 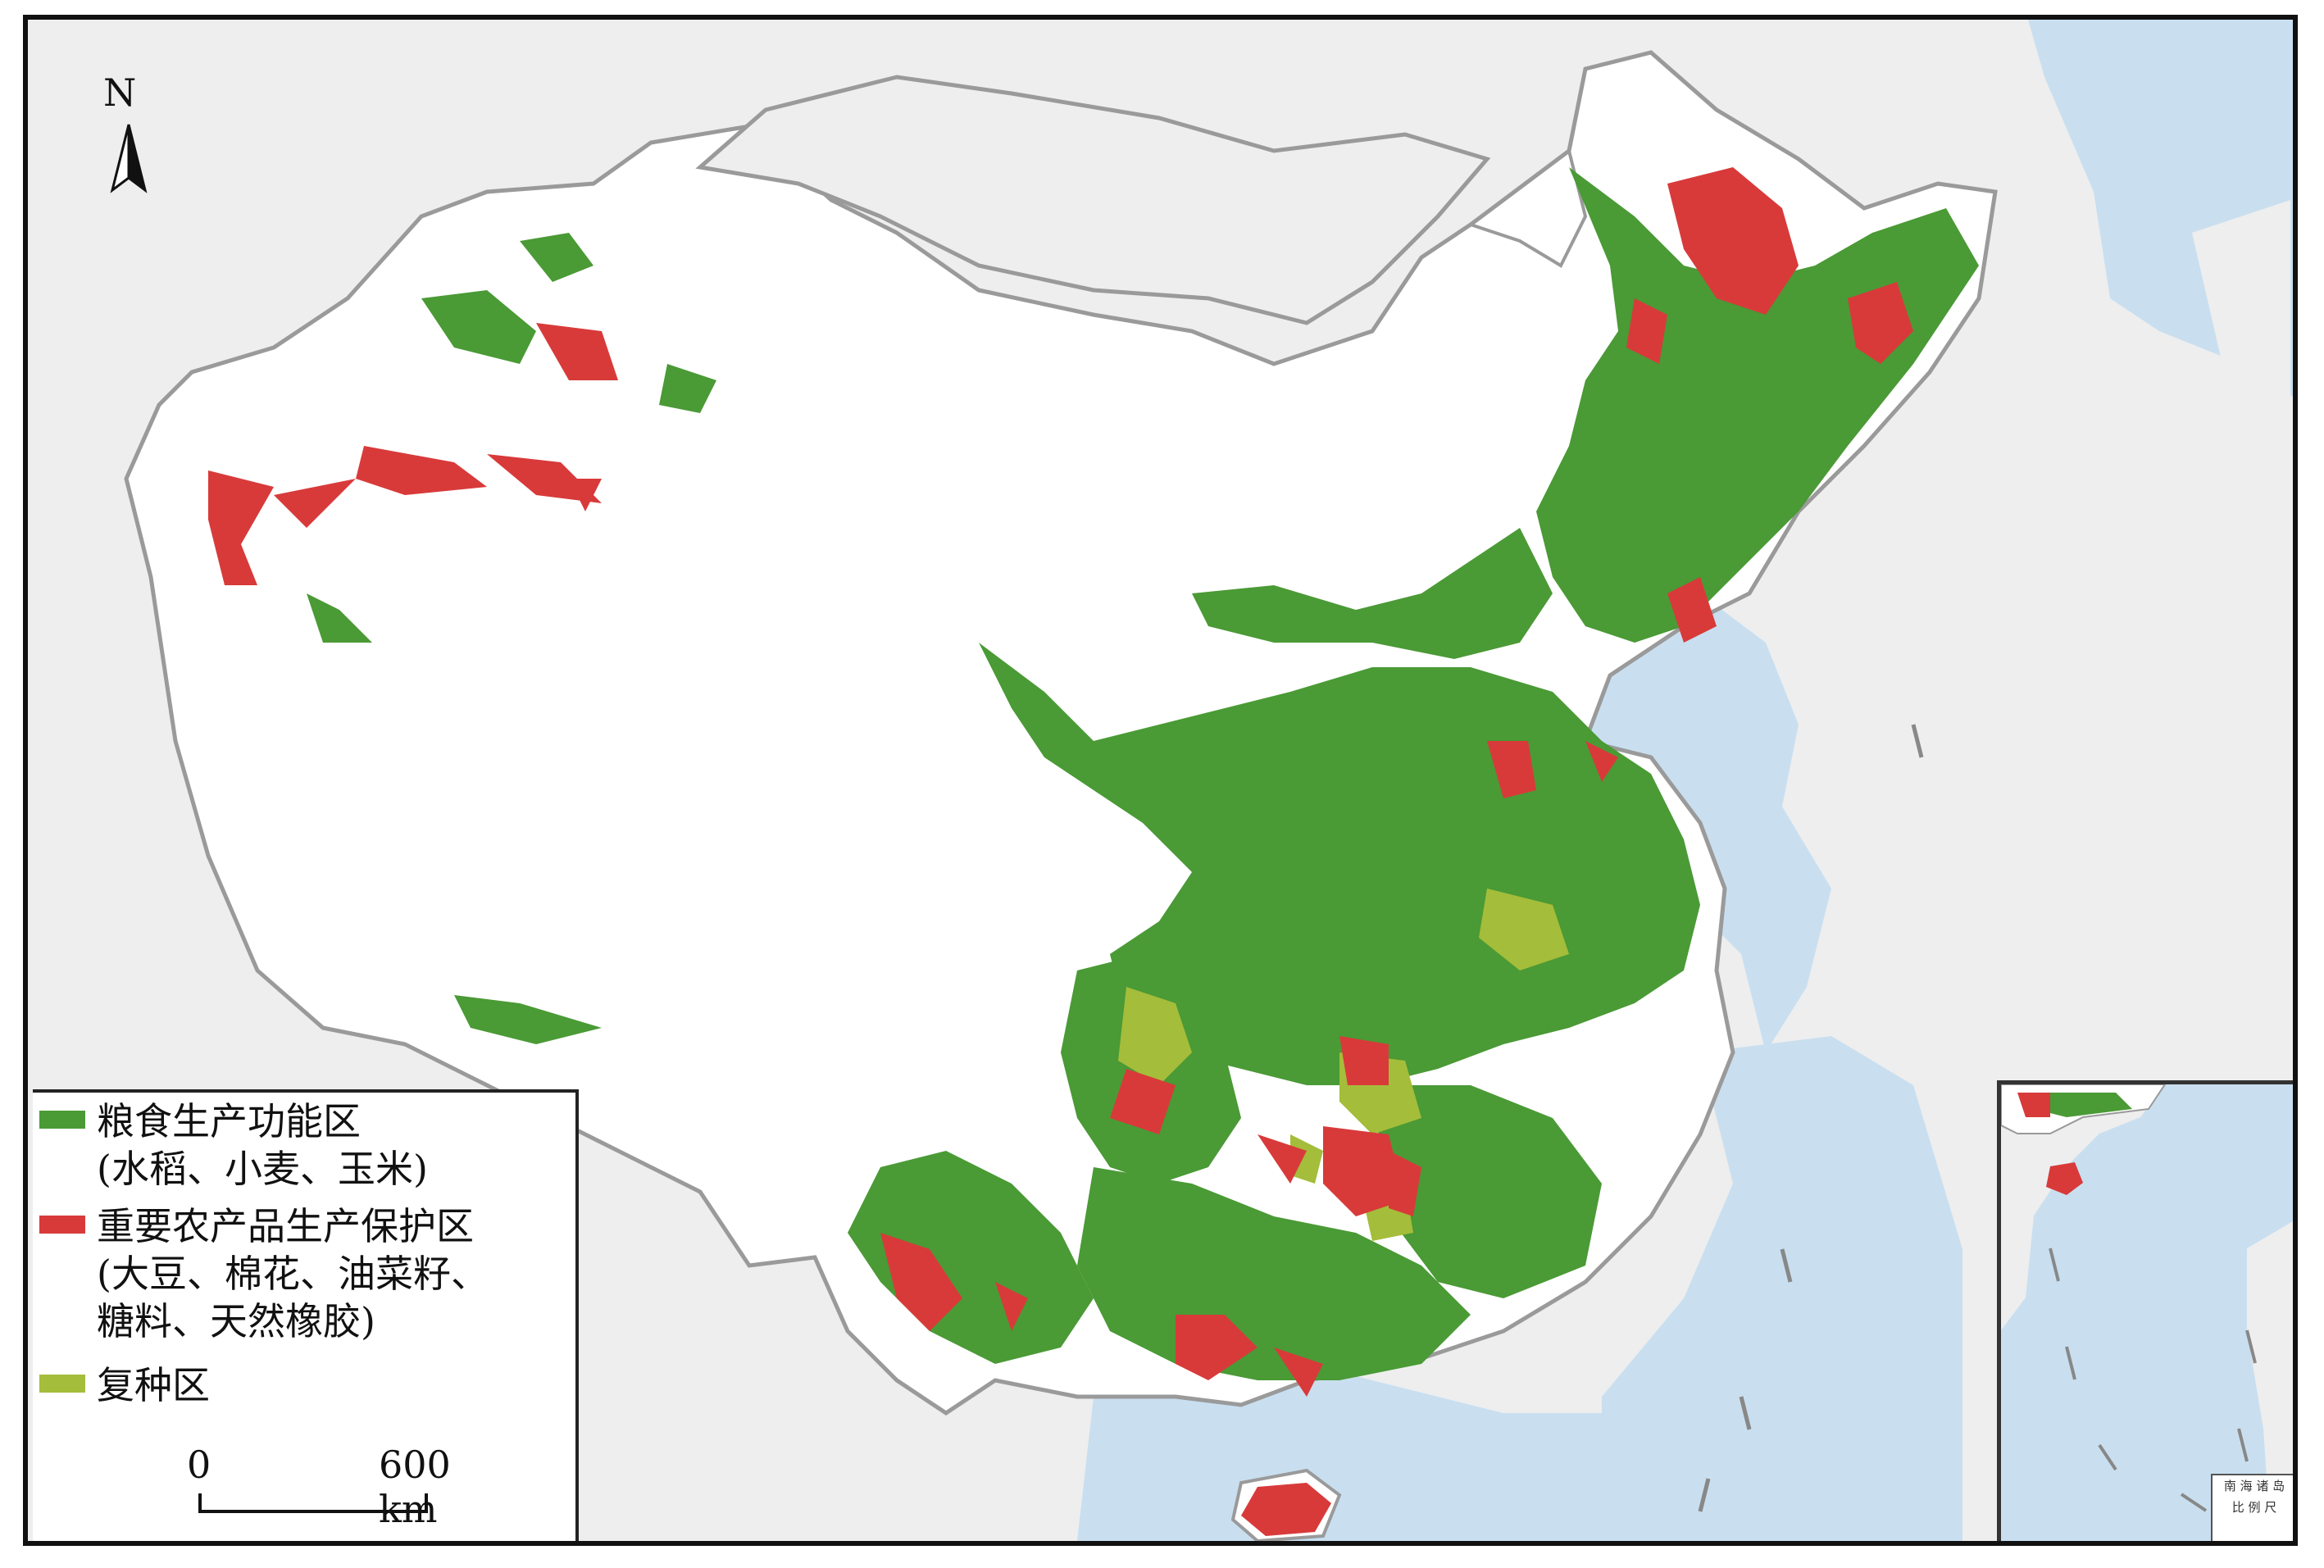 What do you see at coordinates (263, 1145) in the screenshot?
I see `legend-label-grain: 粮食生产功能区 (水稻、小麦、玉米)` at bounding box center [263, 1145].